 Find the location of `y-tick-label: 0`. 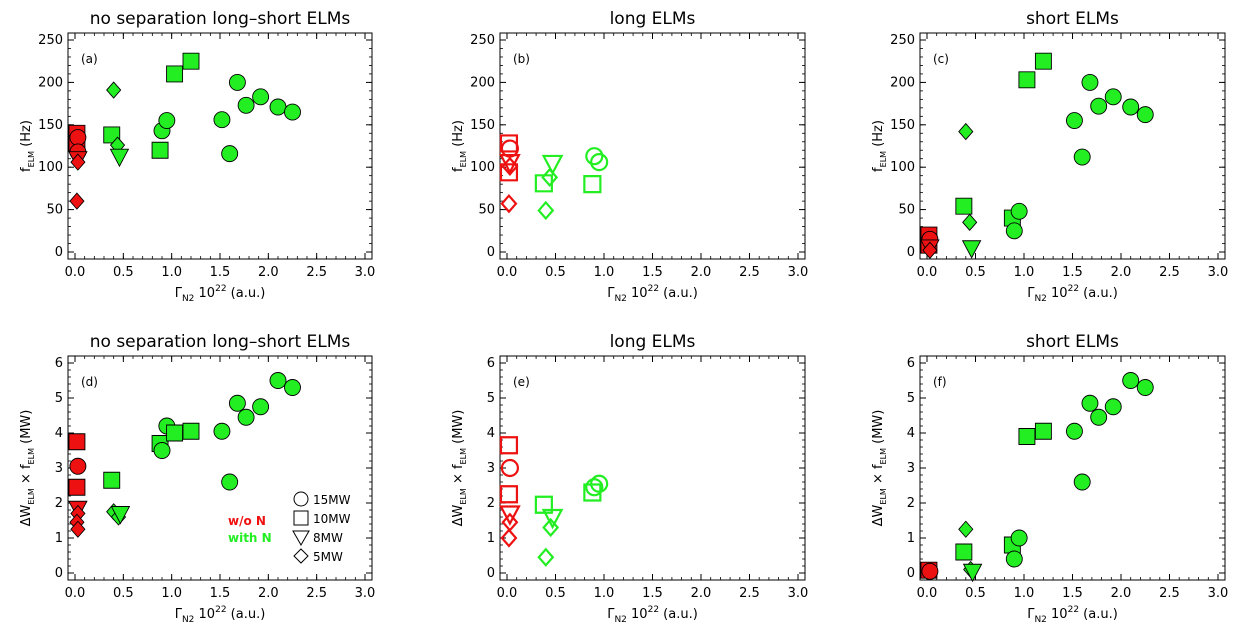

y-tick-label: 0 is located at coordinates (491, 573).